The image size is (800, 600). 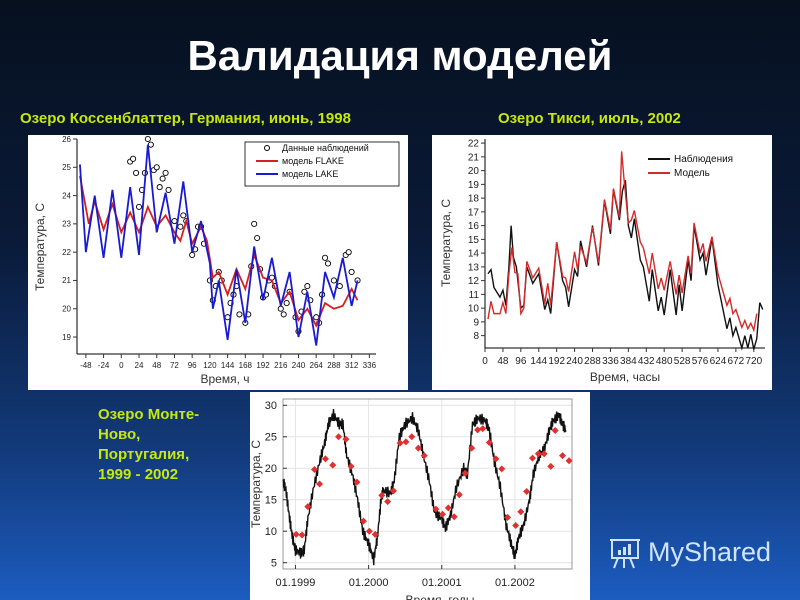 I want to click on x-tick-label: 288, so click(x=592, y=361).